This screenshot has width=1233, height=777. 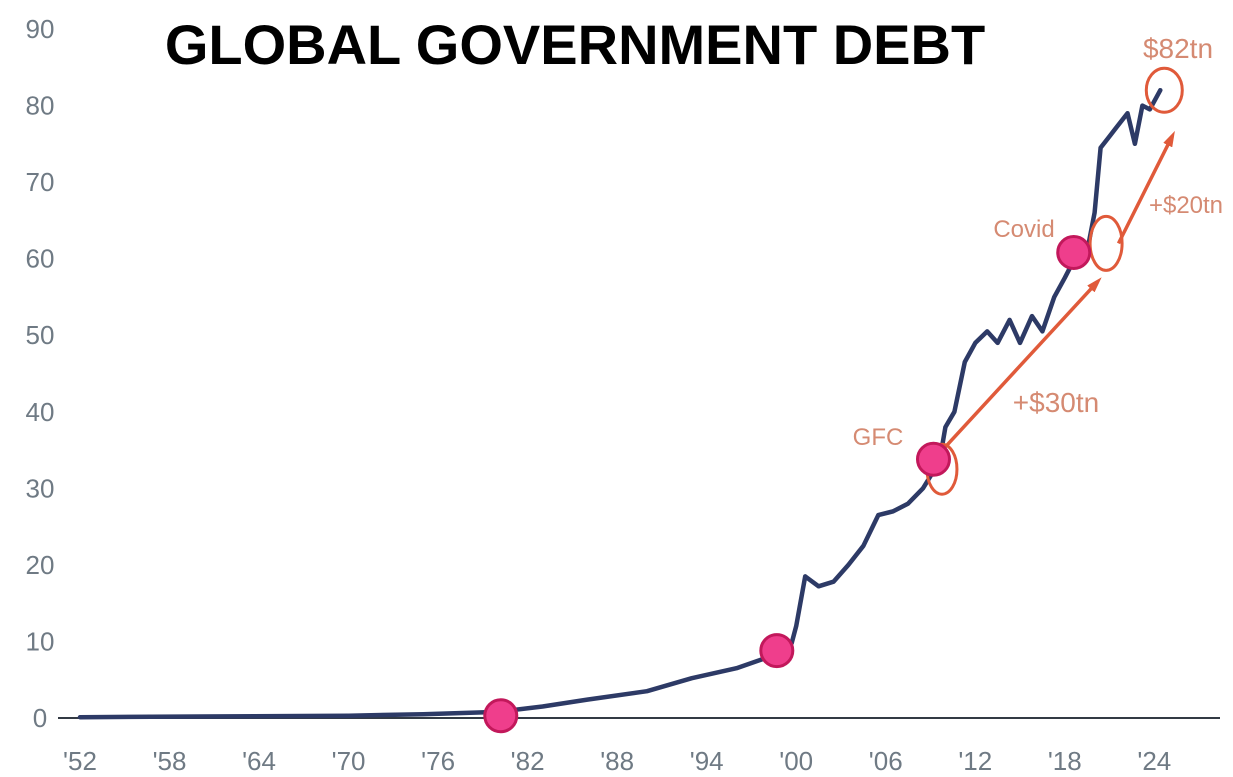 What do you see at coordinates (878, 437) in the screenshot?
I see `label-gfc: GFC` at bounding box center [878, 437].